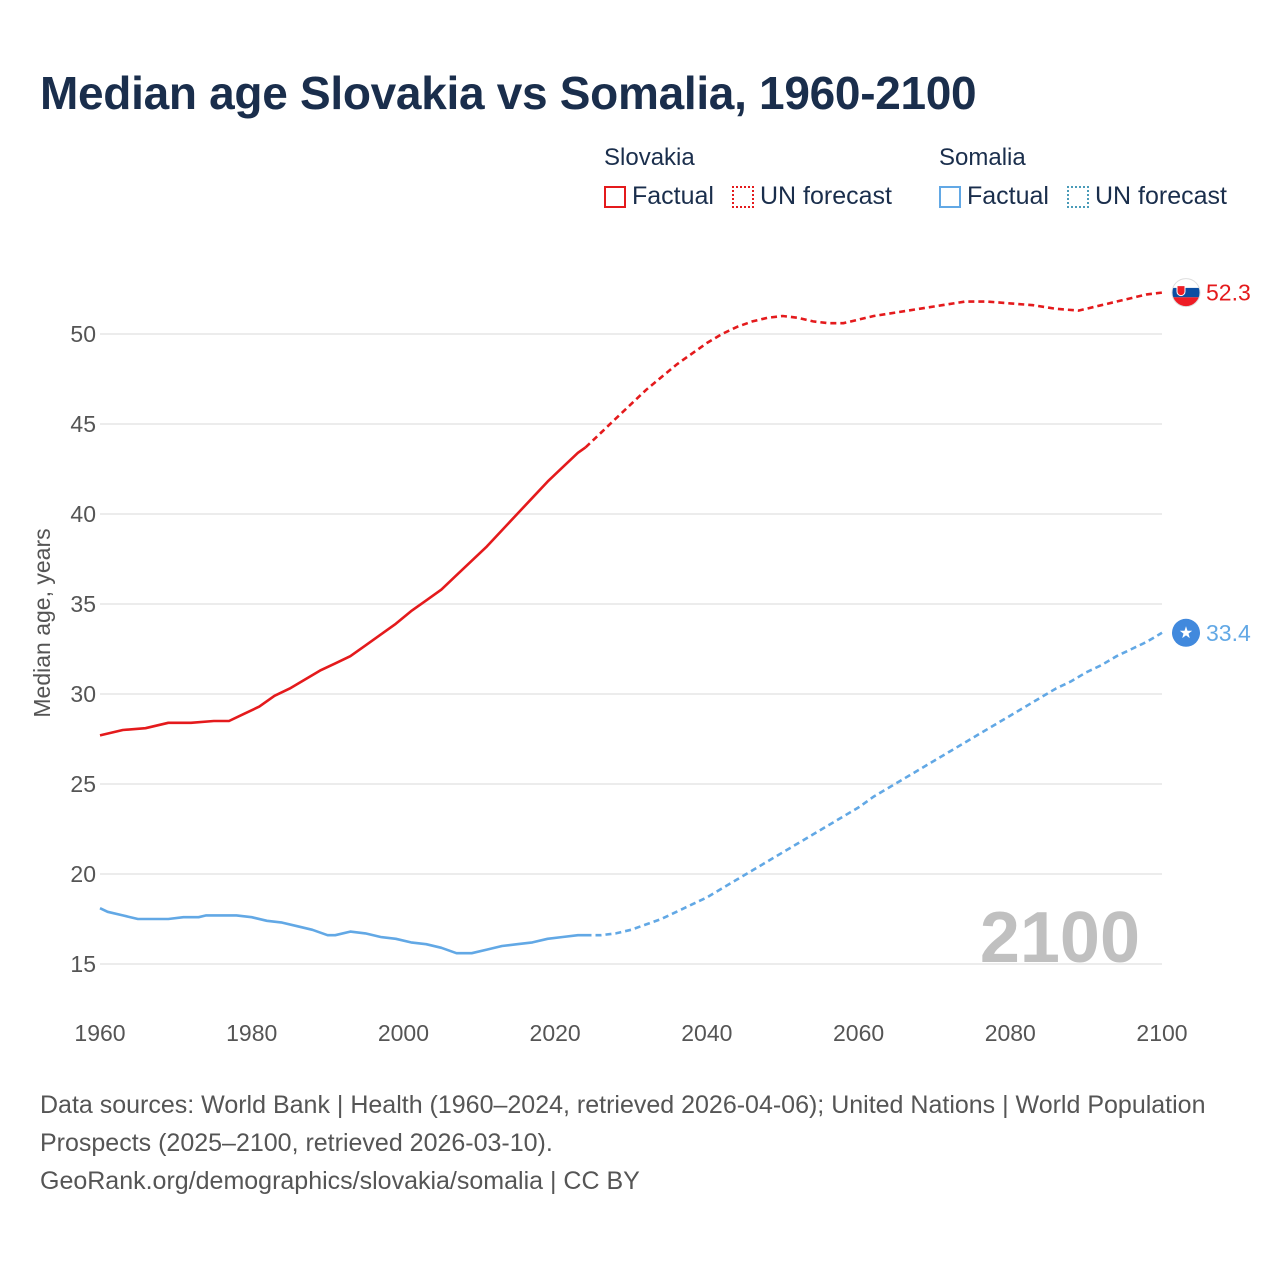  Describe the element at coordinates (83, 424) in the screenshot. I see `y-tick-label: 45` at that location.